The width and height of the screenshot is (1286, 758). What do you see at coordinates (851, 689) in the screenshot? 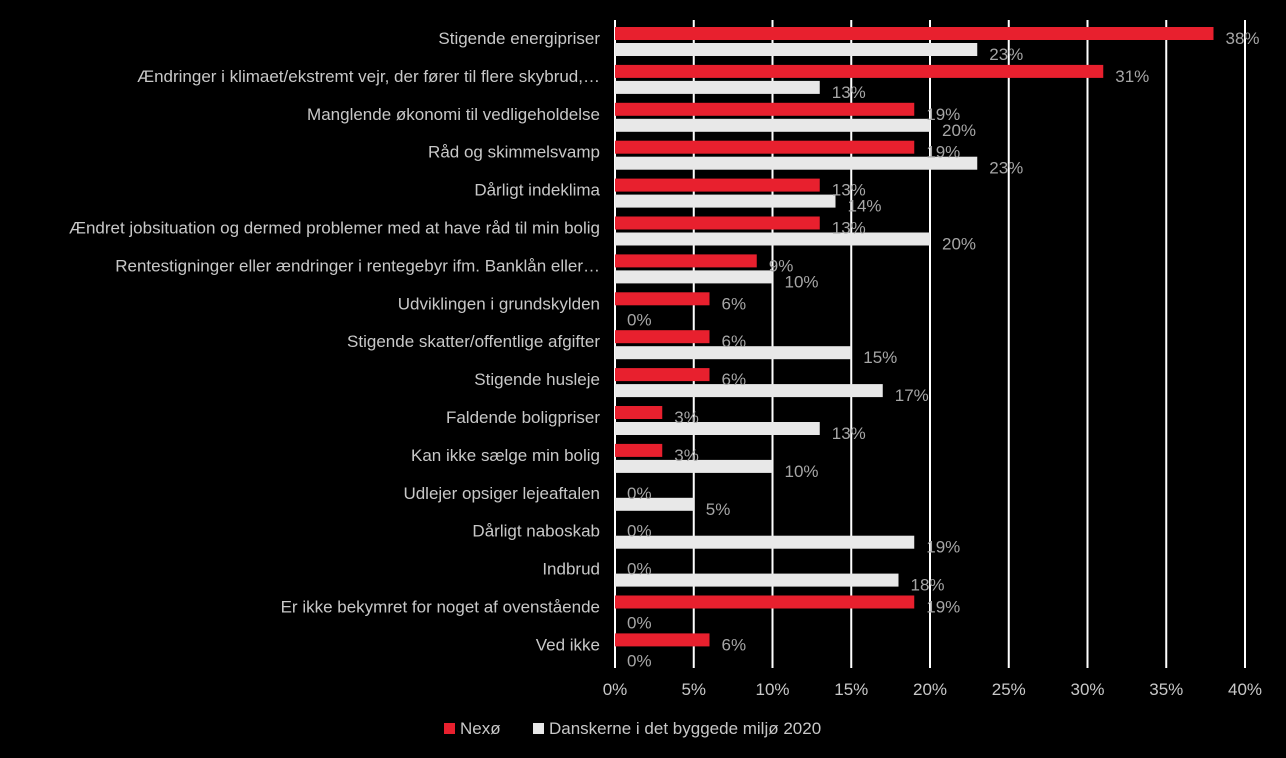
I see `x-tick-label: 15%` at bounding box center [851, 689].